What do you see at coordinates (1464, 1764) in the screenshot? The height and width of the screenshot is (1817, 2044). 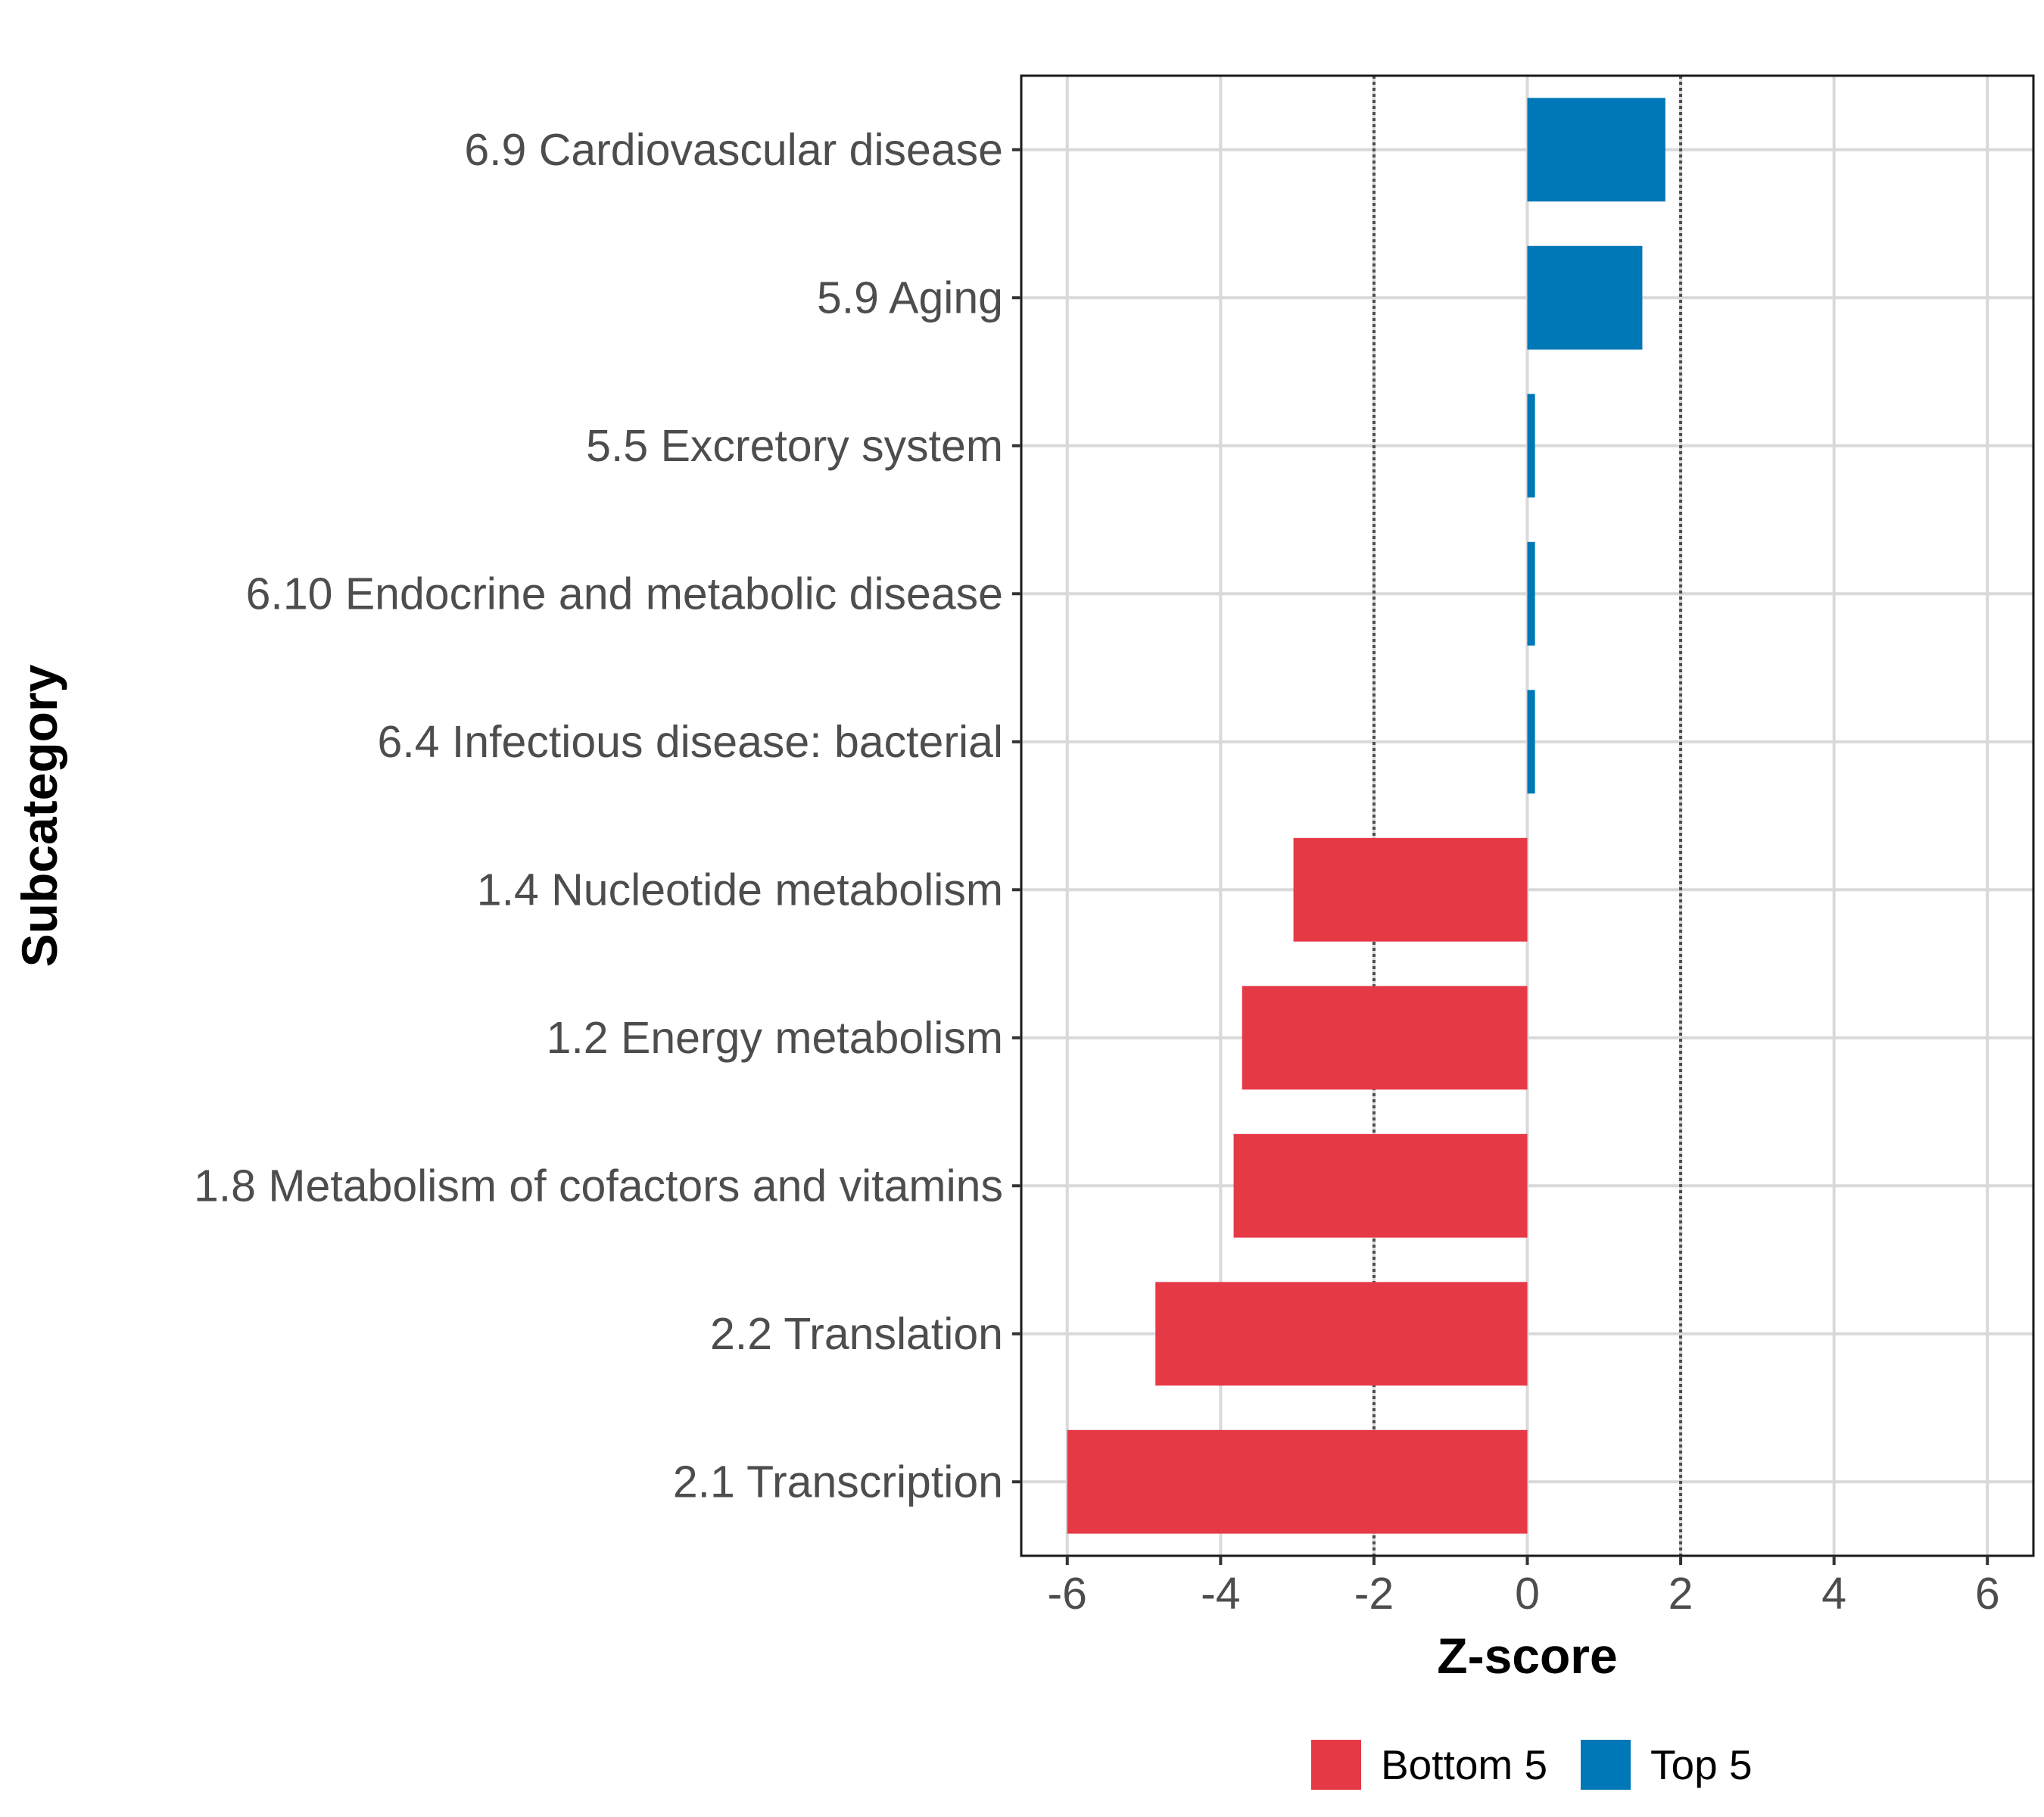 I see `legend-label-bottom-5: Bottom 5` at bounding box center [1464, 1764].